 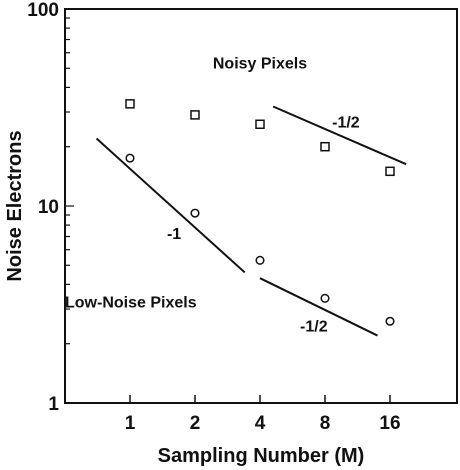 I want to click on y-tick-label: 10, so click(x=48, y=207).